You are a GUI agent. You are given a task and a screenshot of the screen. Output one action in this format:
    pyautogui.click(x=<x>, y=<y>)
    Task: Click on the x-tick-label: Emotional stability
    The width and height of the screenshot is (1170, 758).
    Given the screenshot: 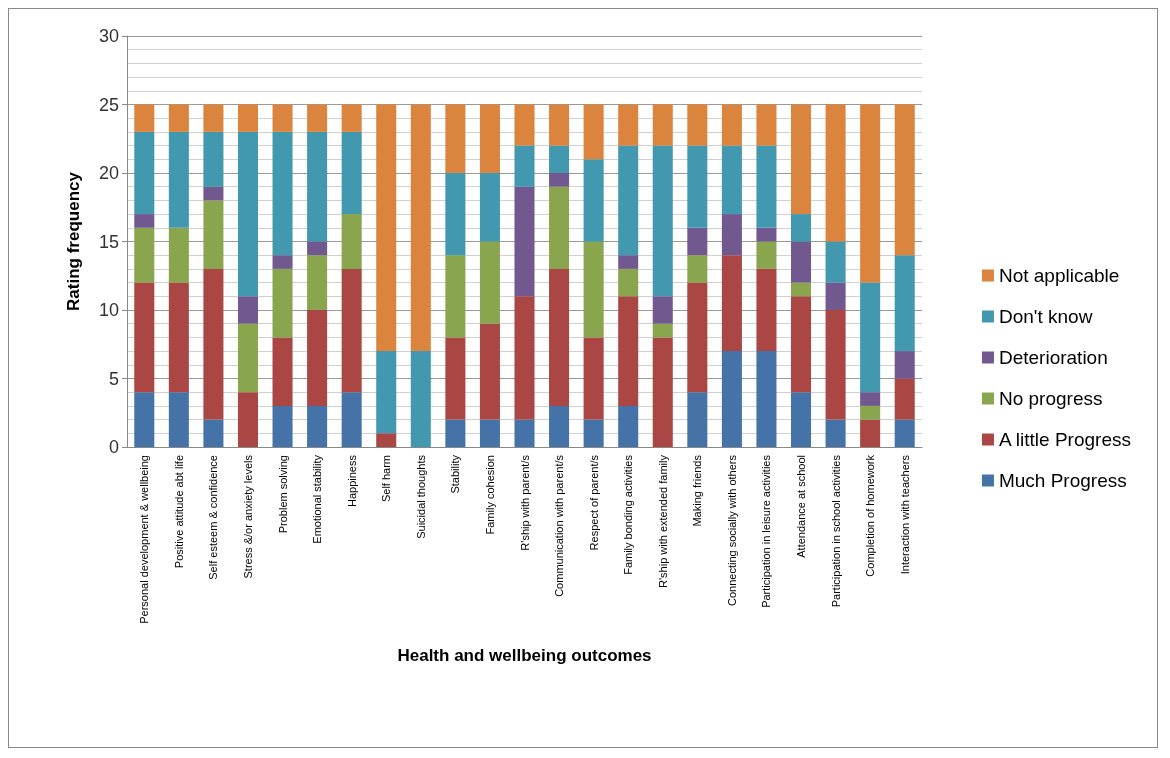 What is the action you would take?
    pyautogui.click(x=317, y=499)
    